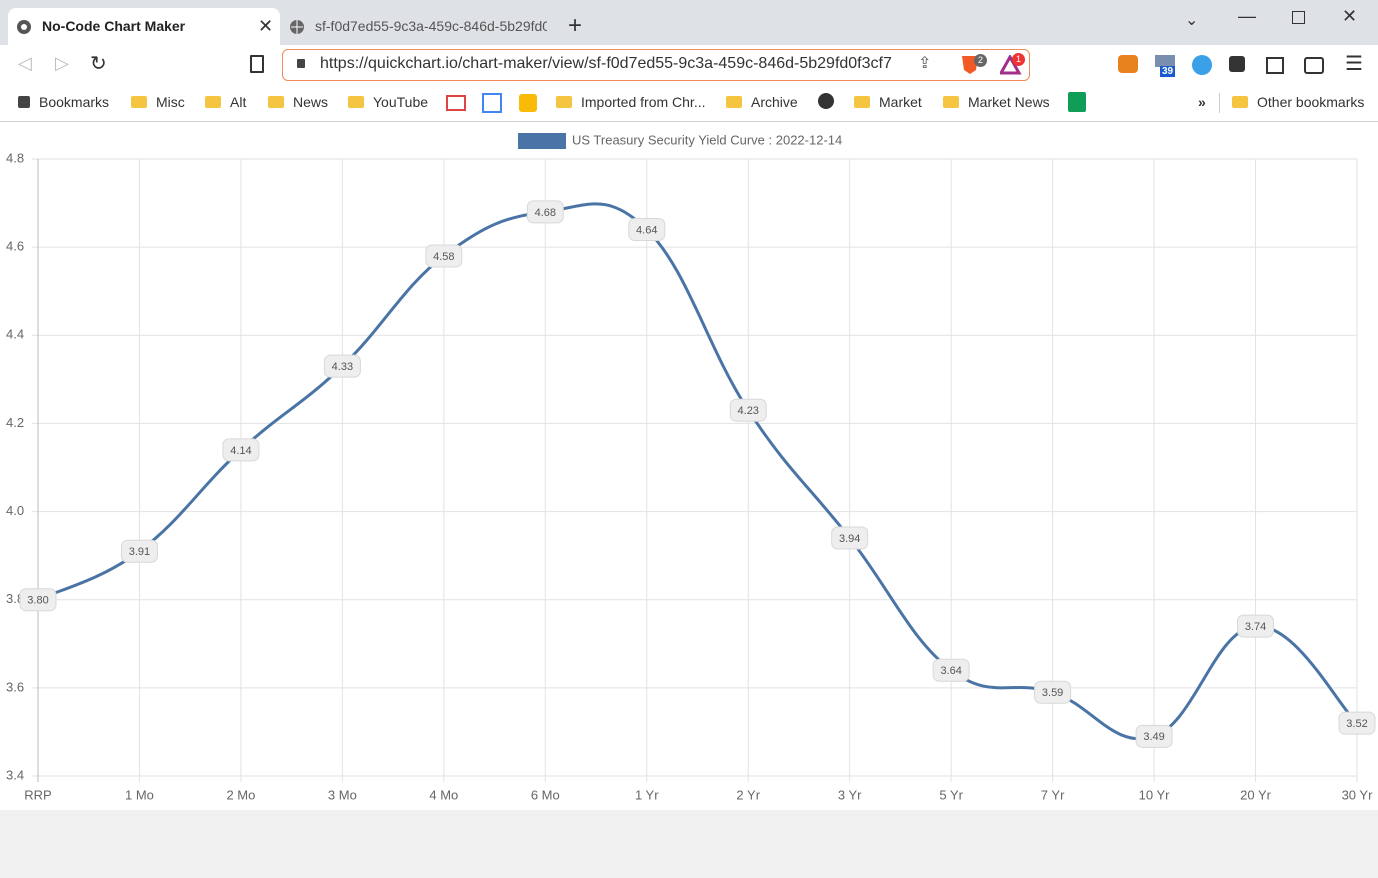  Describe the element at coordinates (443, 794) in the screenshot. I see `x-tick-label: 4 Mo` at that location.